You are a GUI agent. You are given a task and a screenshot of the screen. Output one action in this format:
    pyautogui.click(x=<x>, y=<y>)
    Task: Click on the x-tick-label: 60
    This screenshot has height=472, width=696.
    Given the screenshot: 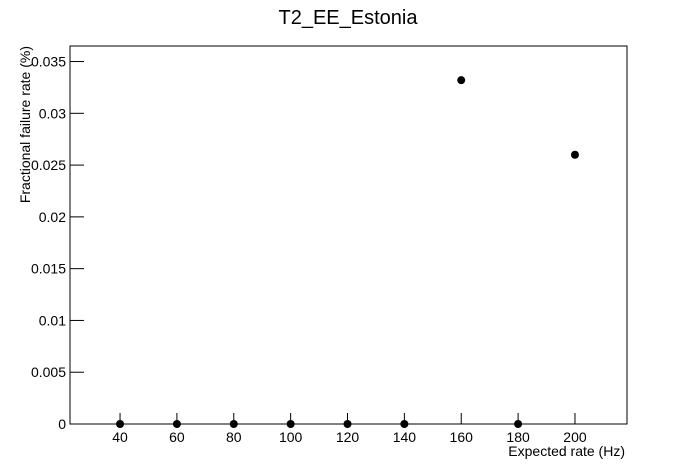 What is the action you would take?
    pyautogui.click(x=177, y=437)
    